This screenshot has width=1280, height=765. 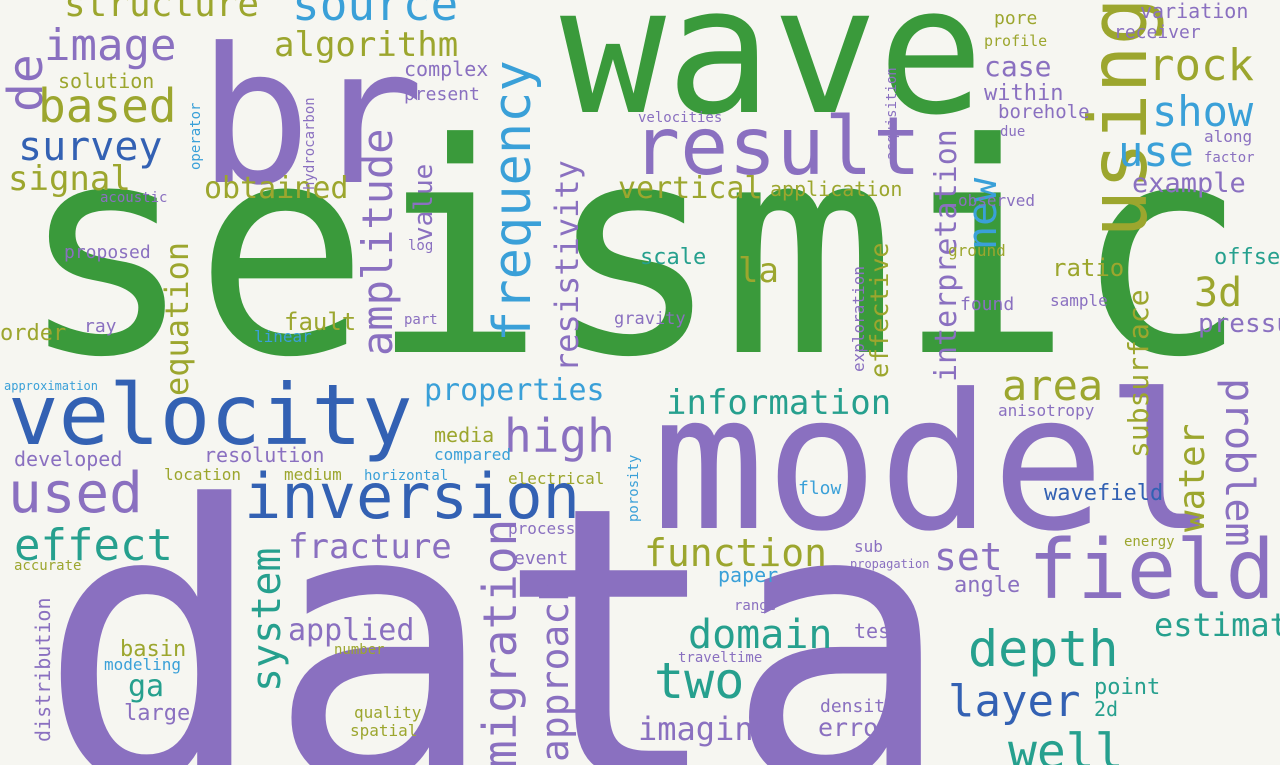 I want to click on word: model, so click(x=935, y=463).